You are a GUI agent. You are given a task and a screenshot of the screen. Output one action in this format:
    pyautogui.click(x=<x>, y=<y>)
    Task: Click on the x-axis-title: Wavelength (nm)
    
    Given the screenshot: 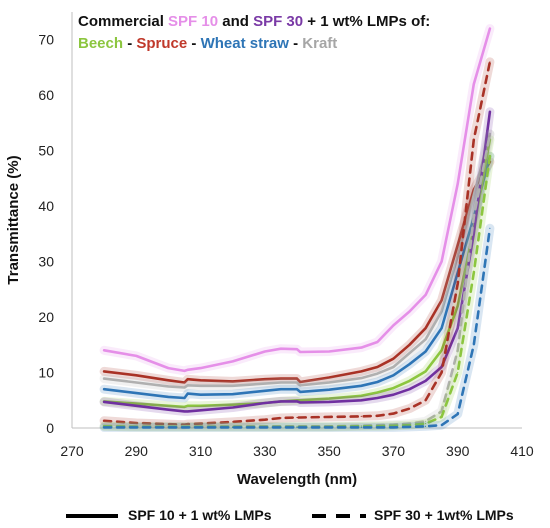 What is the action you would take?
    pyautogui.click(x=297, y=479)
    